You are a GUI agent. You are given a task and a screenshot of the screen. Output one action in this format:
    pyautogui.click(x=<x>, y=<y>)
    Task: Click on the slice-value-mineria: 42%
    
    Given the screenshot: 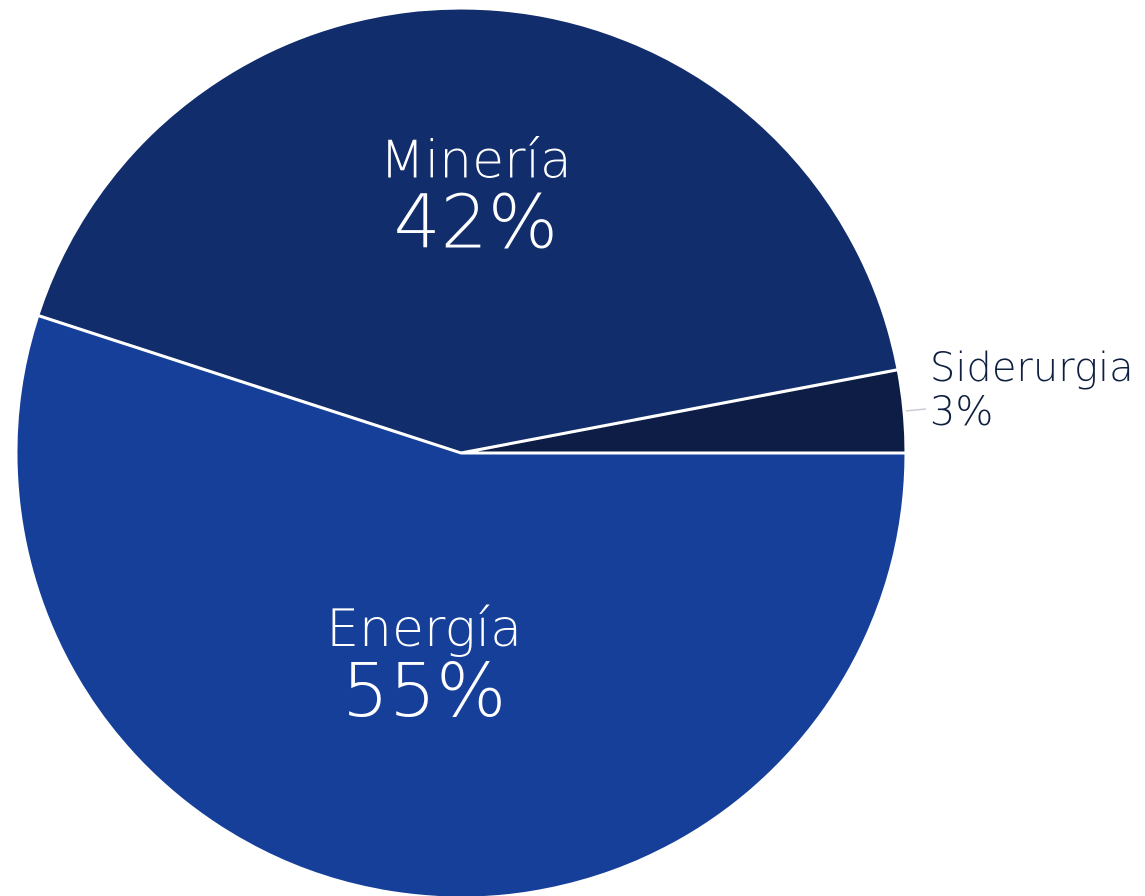 What is the action you would take?
    pyautogui.click(x=476, y=223)
    